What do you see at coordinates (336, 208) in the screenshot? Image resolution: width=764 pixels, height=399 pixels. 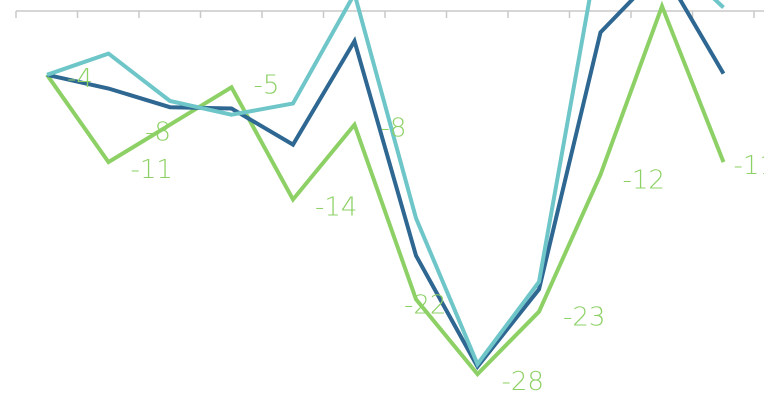 I see `data-label: -14` at bounding box center [336, 208].